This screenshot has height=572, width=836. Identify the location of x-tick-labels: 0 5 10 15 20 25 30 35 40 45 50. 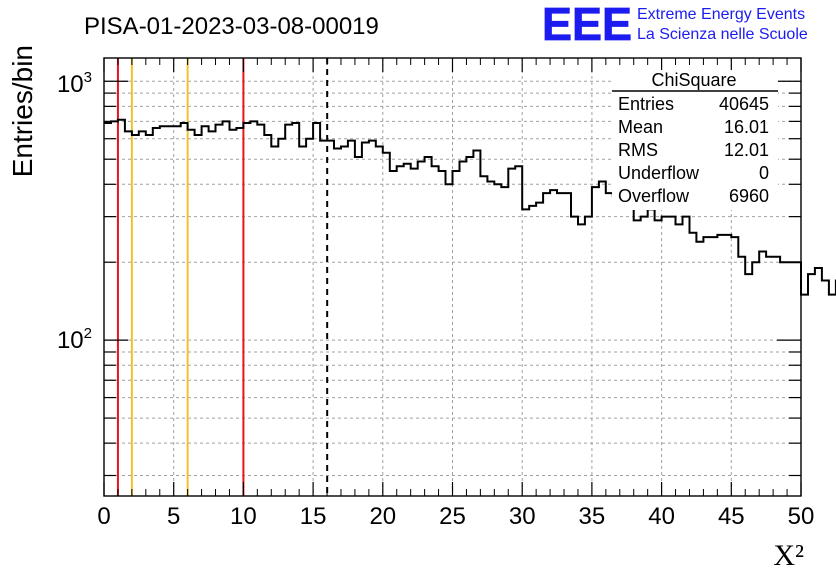
(455, 516).